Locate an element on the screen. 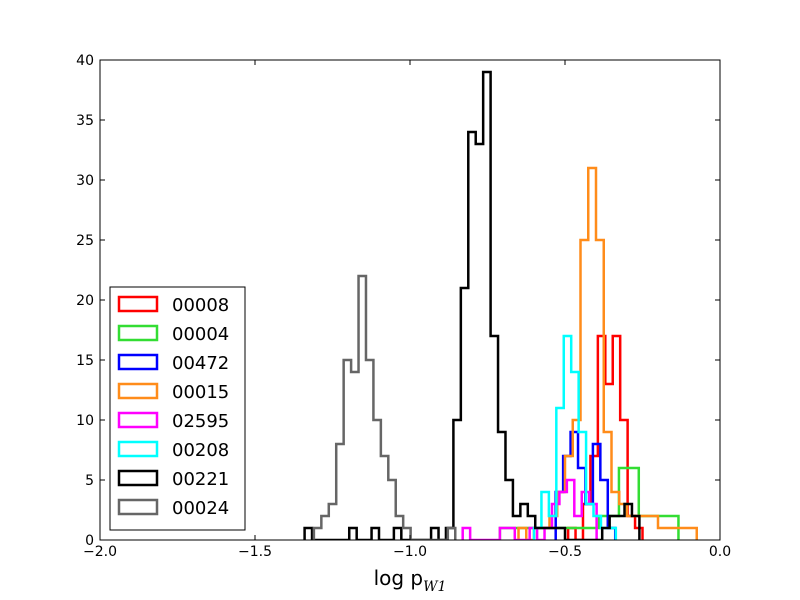 The image size is (800, 600). x-axis-label-main: log p is located at coordinates (399, 578).